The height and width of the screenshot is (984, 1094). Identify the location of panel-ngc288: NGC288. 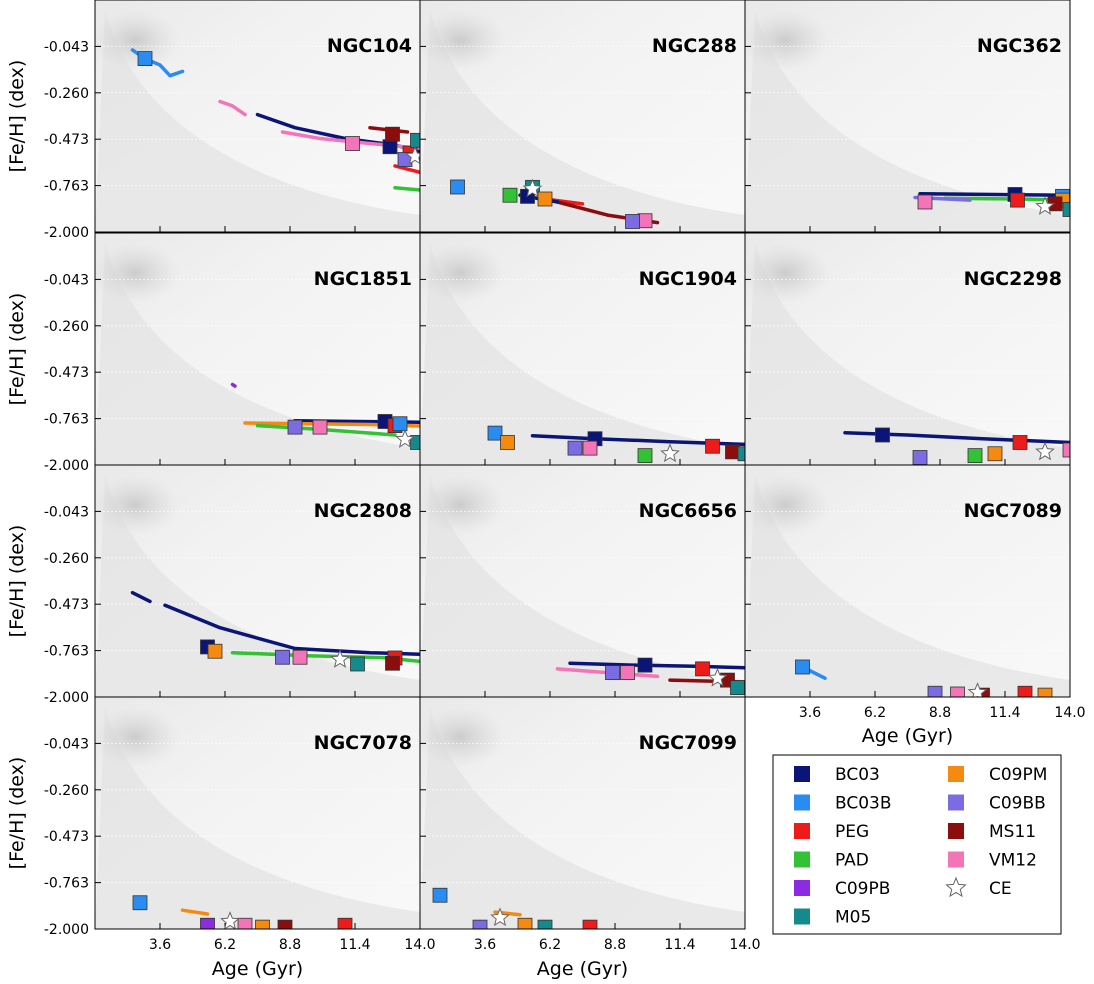
(582, 116).